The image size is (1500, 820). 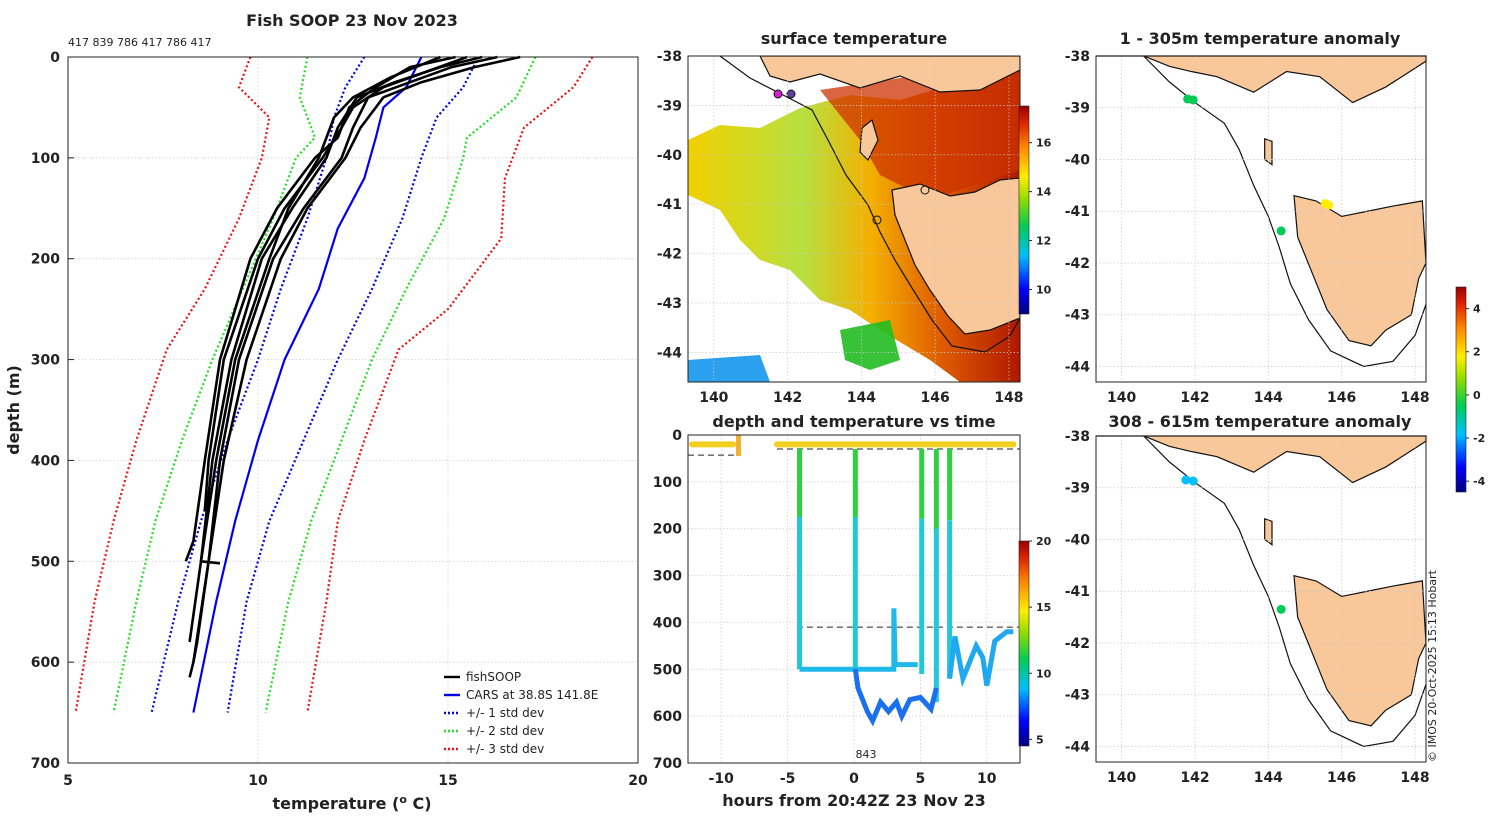 I want to click on anomaly-colorbar, so click(x=1461, y=389).